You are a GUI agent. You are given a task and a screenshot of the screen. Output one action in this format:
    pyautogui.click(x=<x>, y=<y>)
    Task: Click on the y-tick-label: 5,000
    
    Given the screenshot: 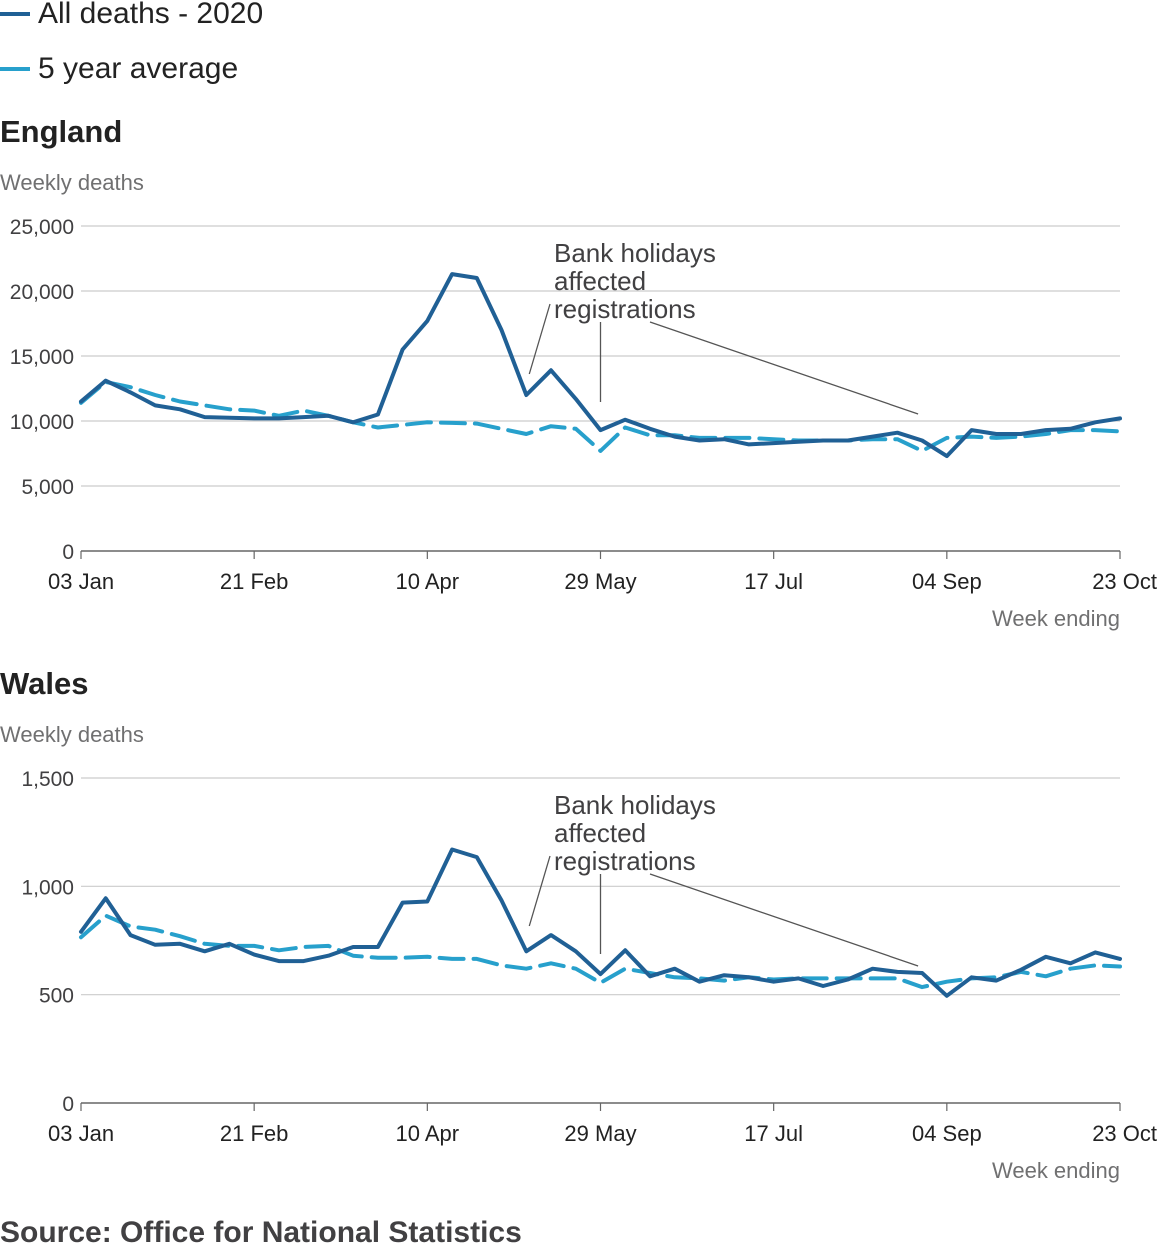 What is the action you would take?
    pyautogui.click(x=47, y=487)
    